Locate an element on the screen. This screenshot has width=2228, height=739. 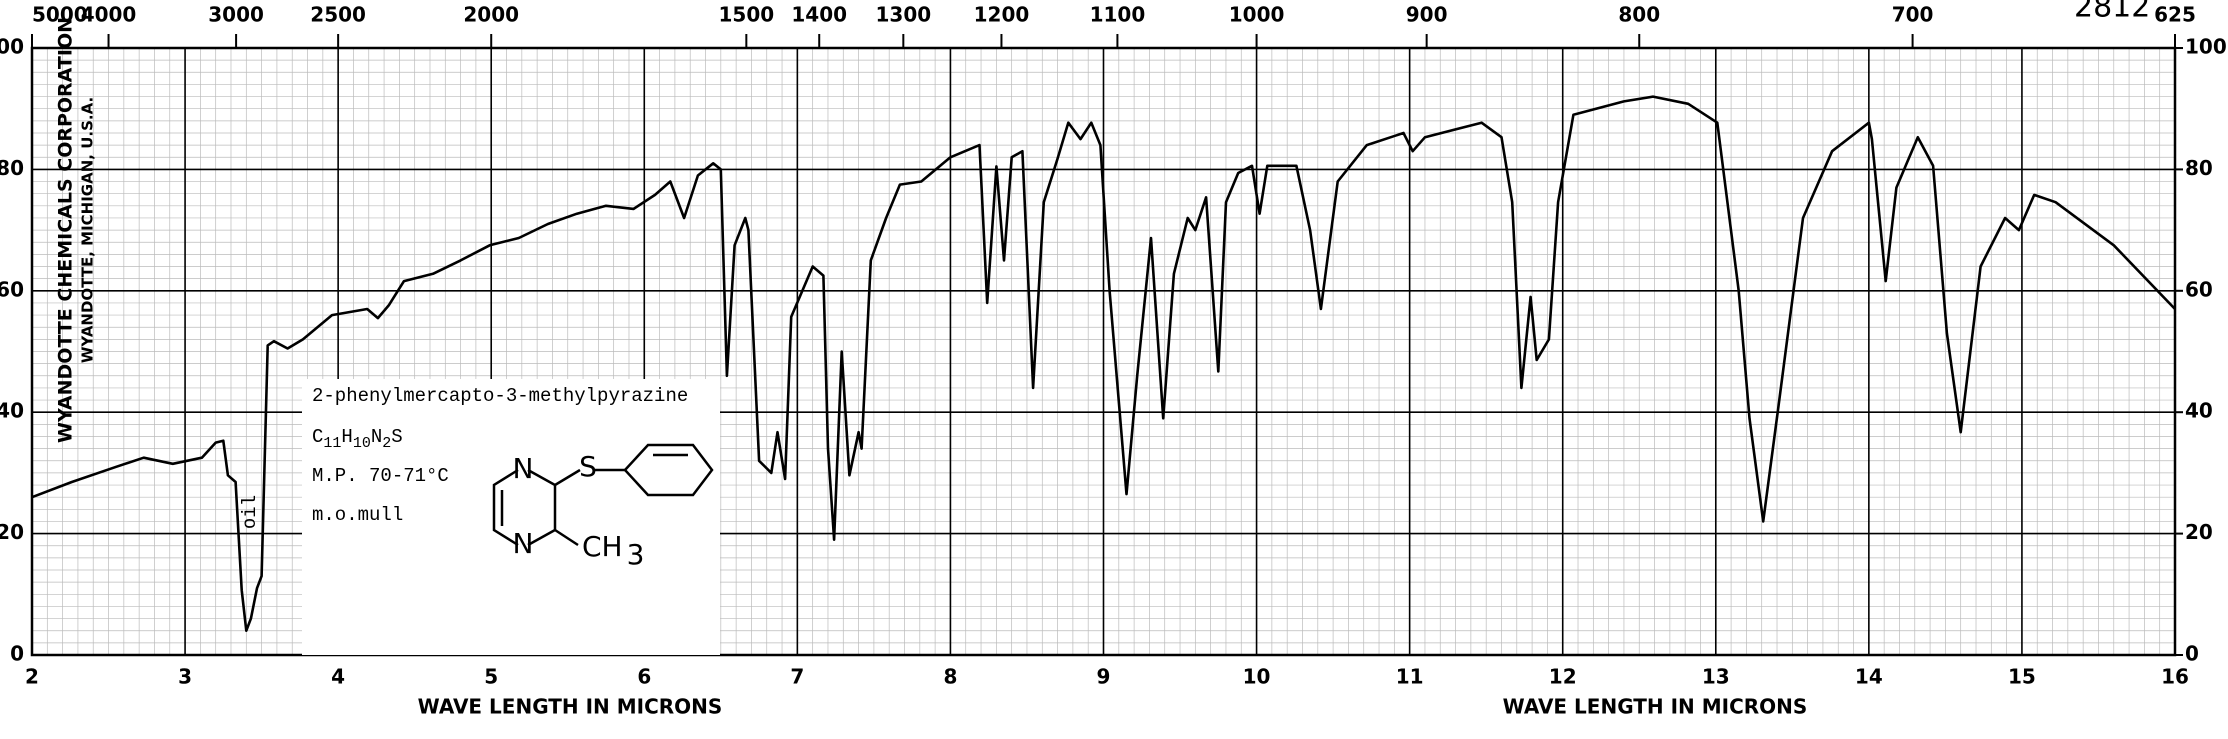
oil-label: oil is located at coordinates (250, 512).